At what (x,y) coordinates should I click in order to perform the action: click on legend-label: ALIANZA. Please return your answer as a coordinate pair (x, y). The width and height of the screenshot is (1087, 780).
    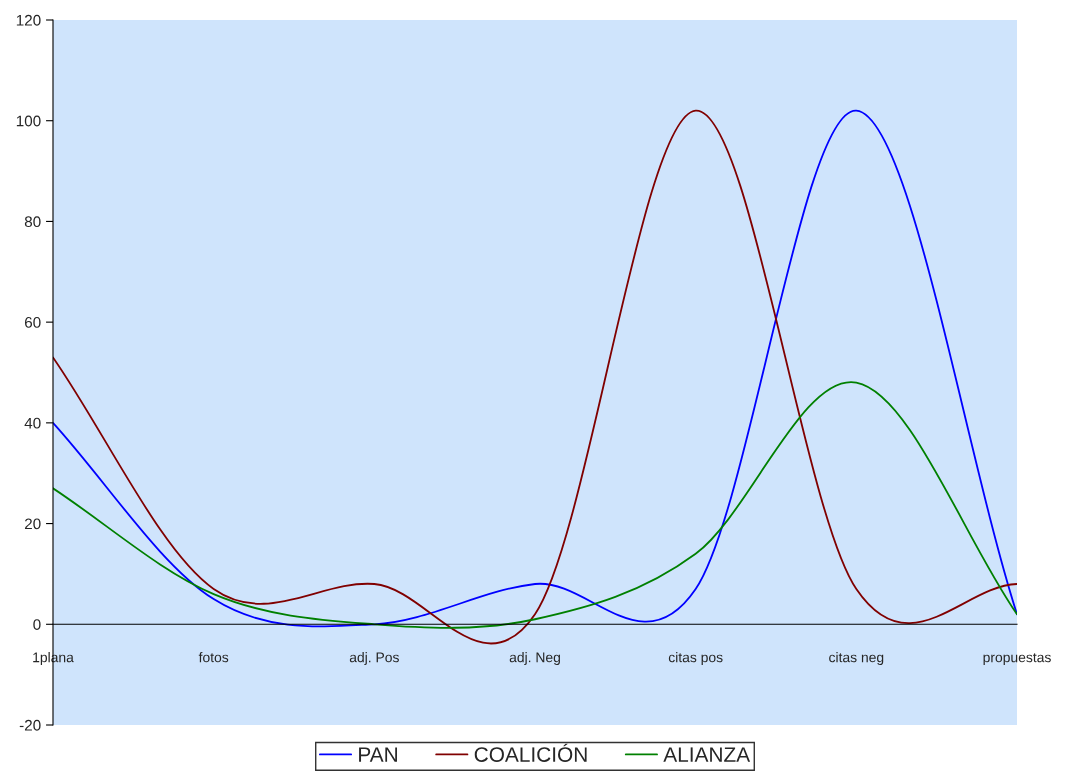
    Looking at the image, I should click on (707, 754).